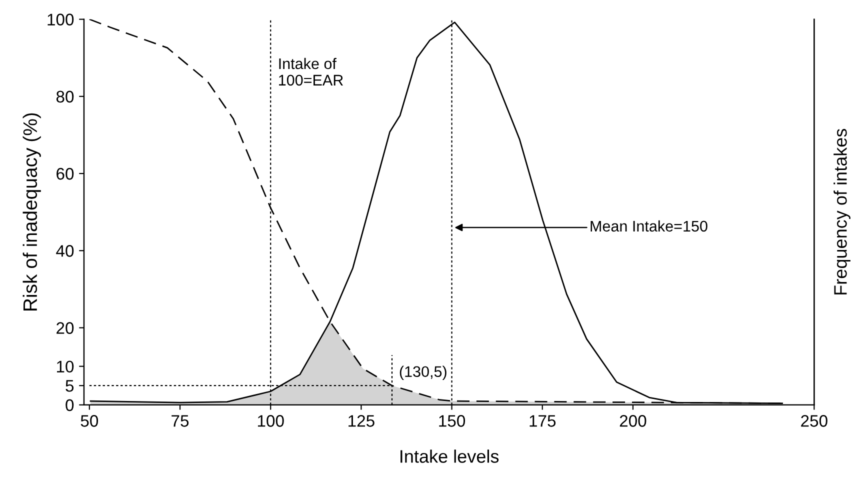 This screenshot has width=857, height=482. Describe the element at coordinates (65, 328) in the screenshot. I see `y-tick-label: 20` at that location.